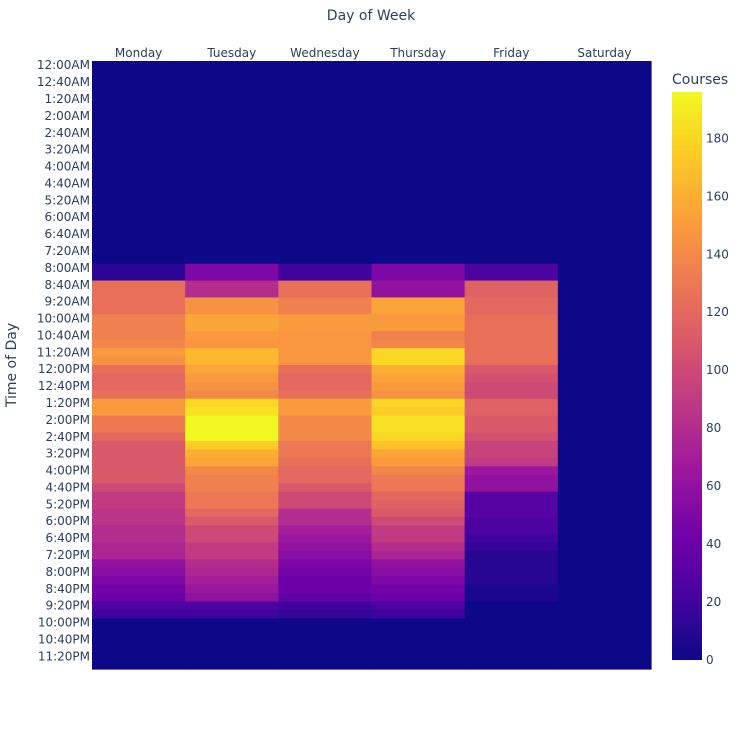  I want to click on y-tick-label: 4:00PM, so click(67, 471).